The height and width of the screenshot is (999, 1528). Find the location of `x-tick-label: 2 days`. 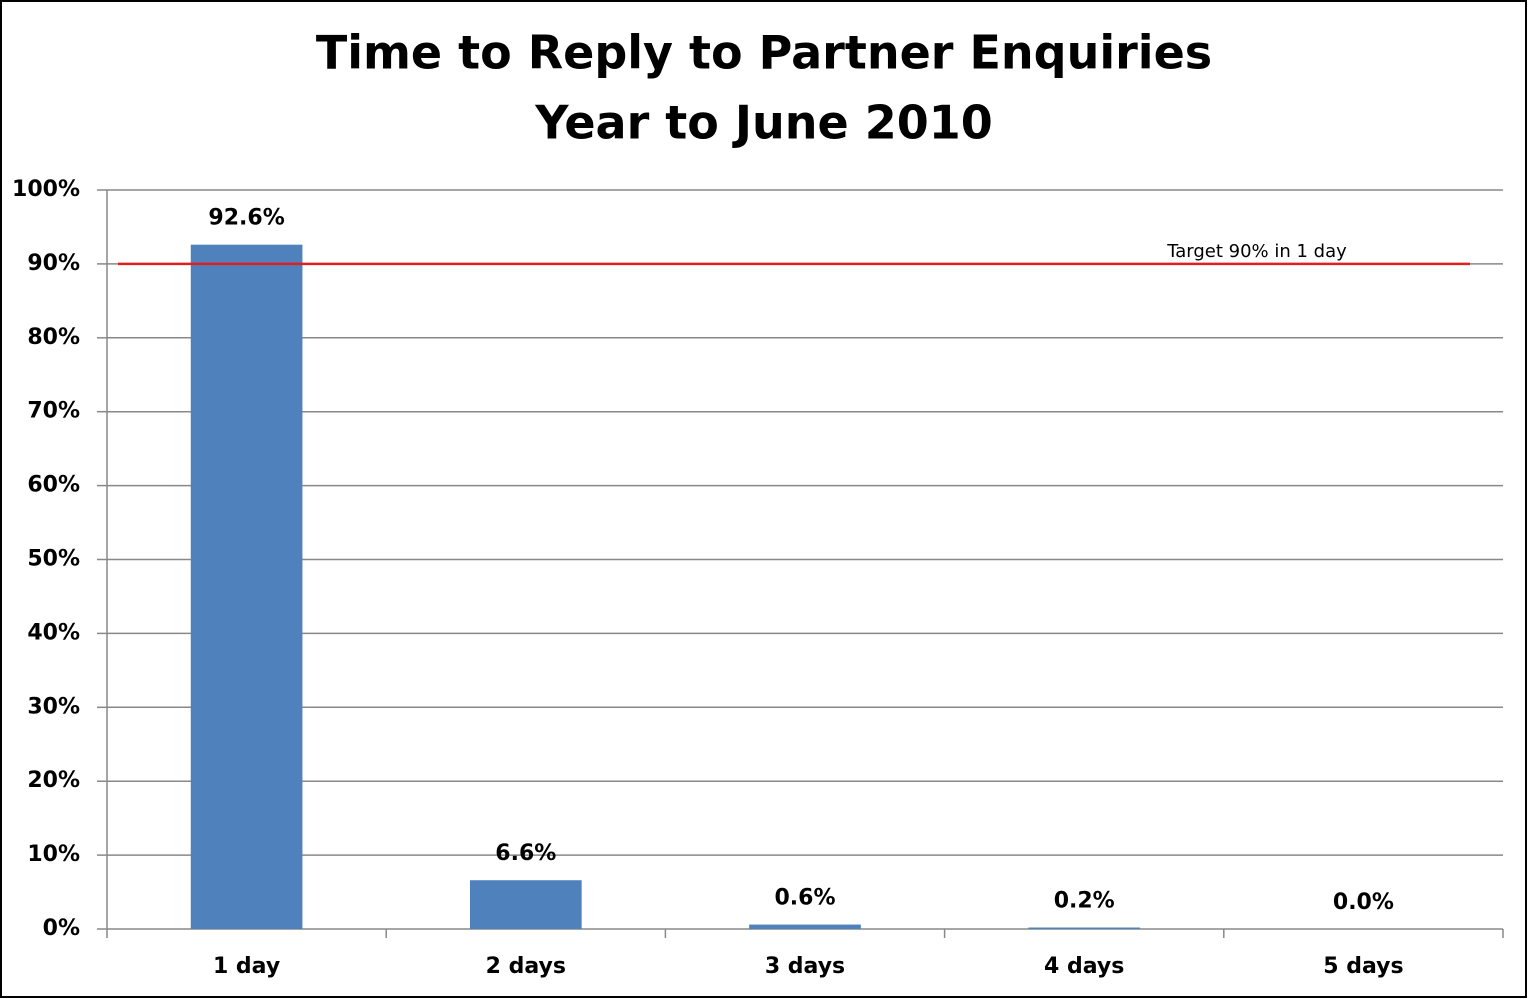

x-tick-label: 2 days is located at coordinates (526, 966).